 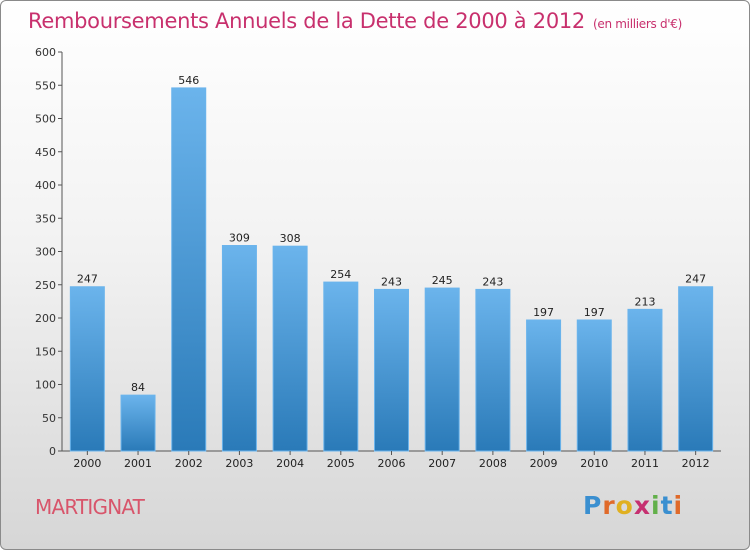 I want to click on y-tick-label: 500, so click(x=45, y=119).